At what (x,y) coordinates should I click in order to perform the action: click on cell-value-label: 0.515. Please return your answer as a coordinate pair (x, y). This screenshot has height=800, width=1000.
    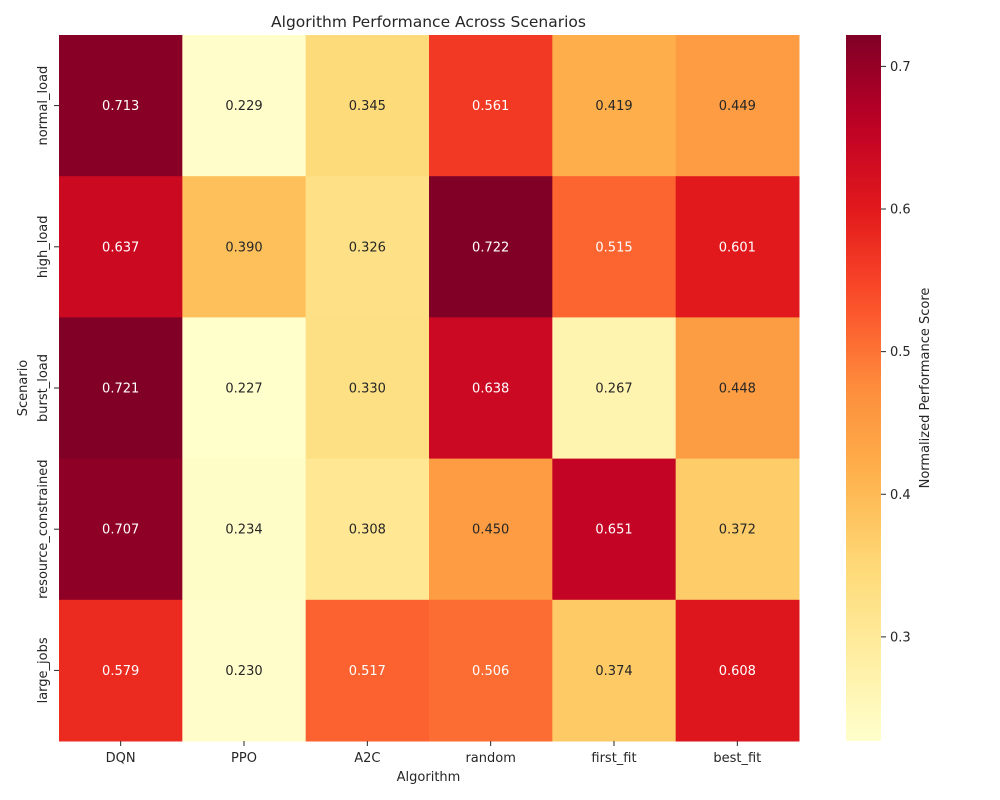
    Looking at the image, I should click on (613, 247).